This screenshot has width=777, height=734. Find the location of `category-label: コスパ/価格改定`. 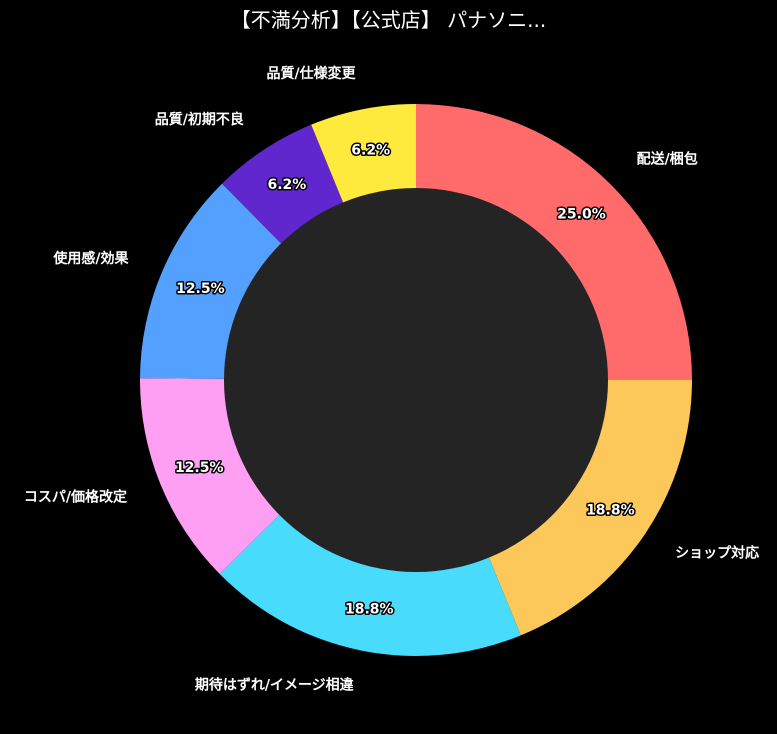

category-label: コスパ/価格改定 is located at coordinates (75, 497).